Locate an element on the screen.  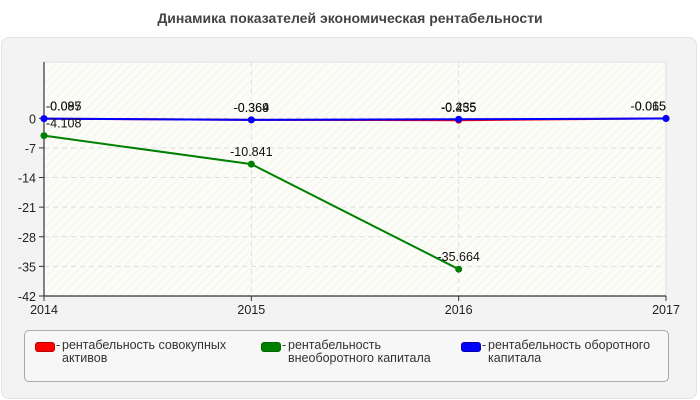
data-label: -0.097 is located at coordinates (63, 107).